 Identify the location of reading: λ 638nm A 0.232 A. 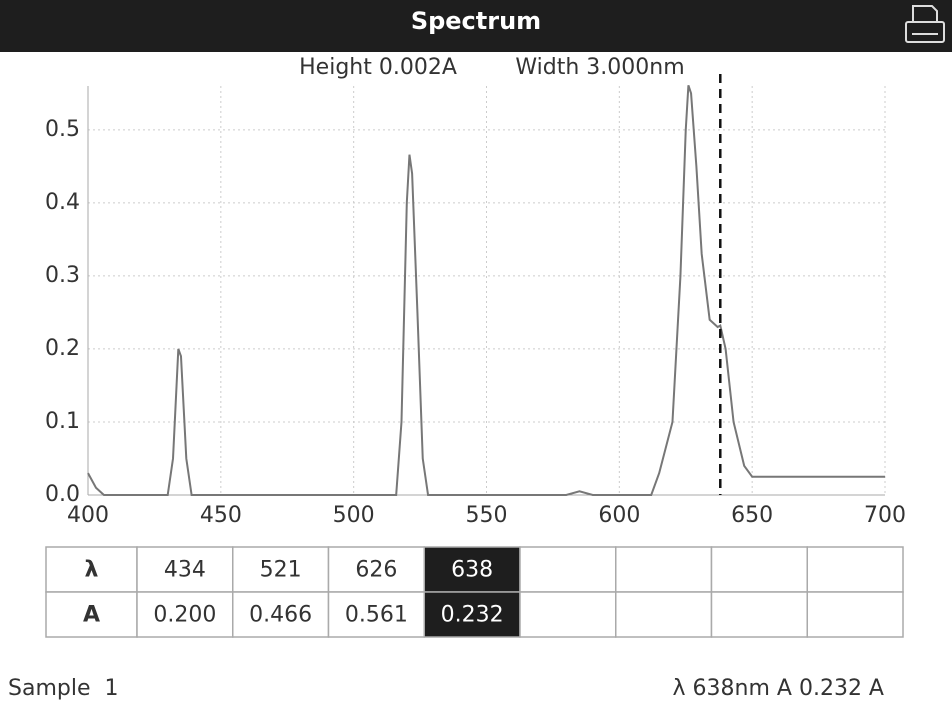
(778, 688).